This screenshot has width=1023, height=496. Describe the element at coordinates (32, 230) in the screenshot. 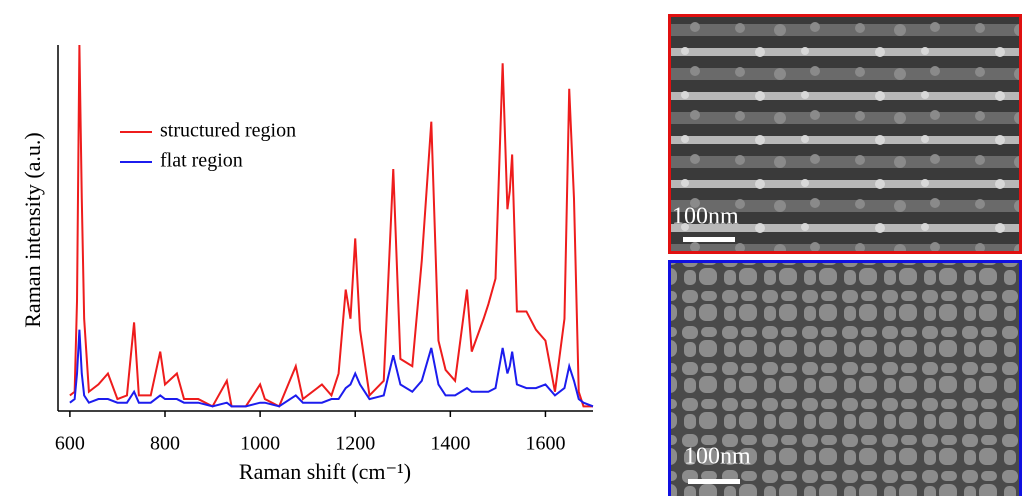

I see `y-axis-label: Raman intensity (a.u.)` at that location.